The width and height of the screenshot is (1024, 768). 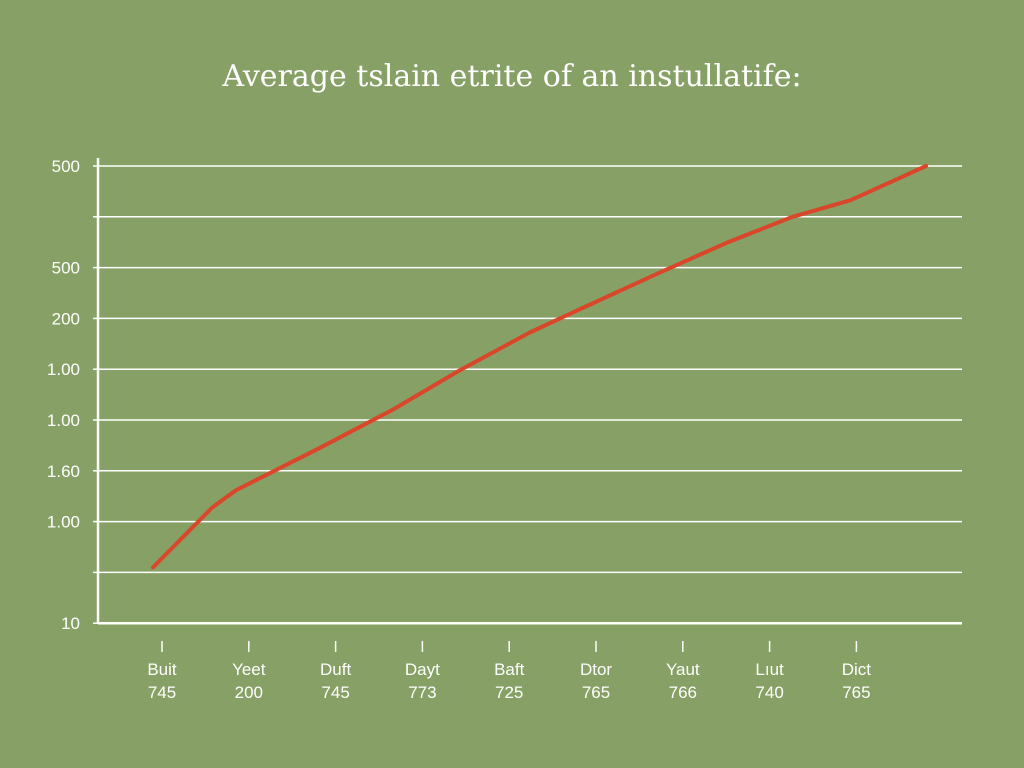 I want to click on x-tick-value: 725, so click(x=509, y=692).